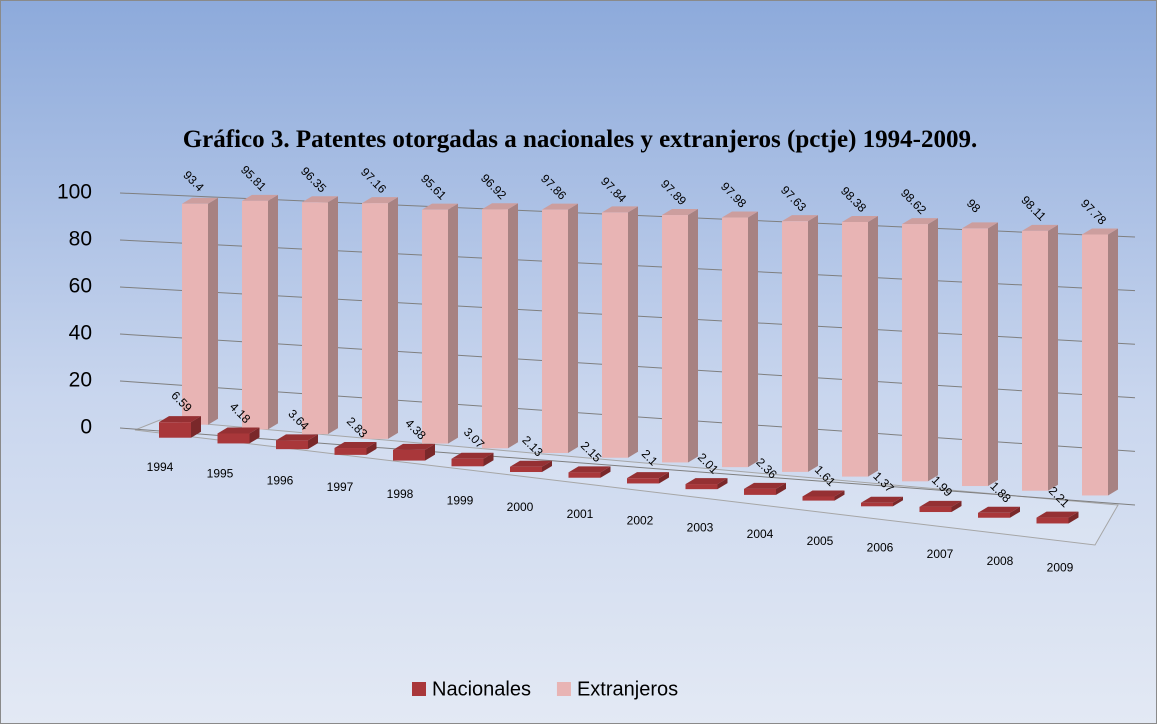 Image resolution: width=1157 pixels, height=724 pixels. Describe the element at coordinates (553, 186) in the screenshot. I see `data-label: 97.86` at that location.